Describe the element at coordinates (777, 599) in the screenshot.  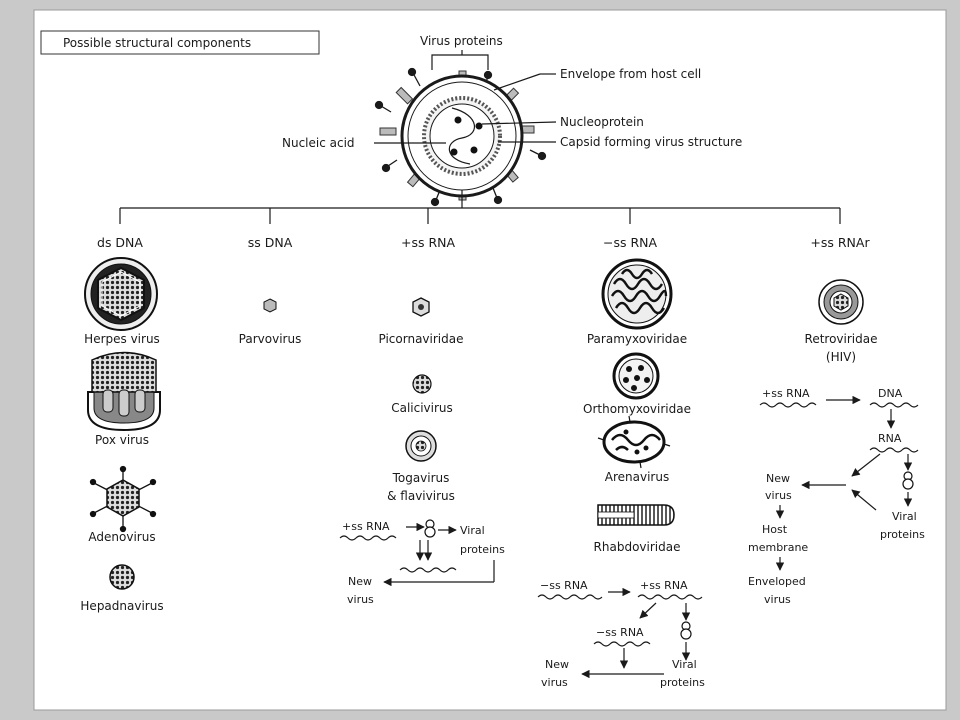
I see `retro-flow-env-virus: virus` at that location.